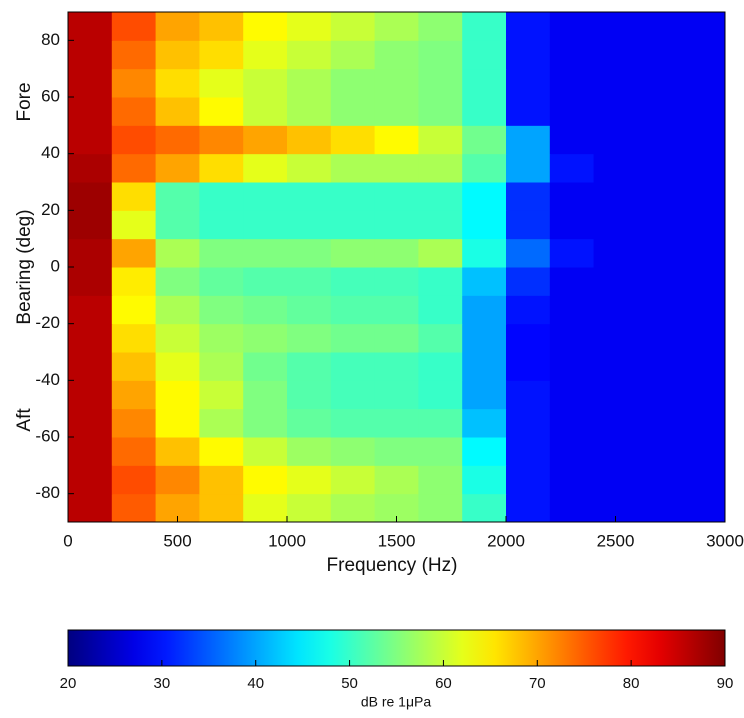  Describe the element at coordinates (349, 683) in the screenshot. I see `colorbar-tick-label: 50` at that location.